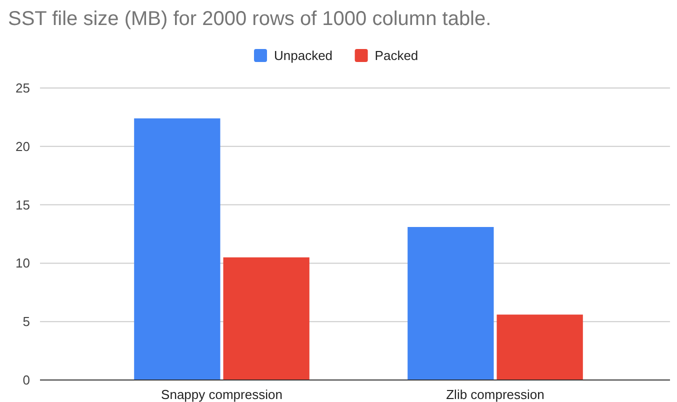 Image resolution: width=677 pixels, height=402 pixels. What do you see at coordinates (26, 380) in the screenshot?
I see `y-tick-label: 0` at bounding box center [26, 380].